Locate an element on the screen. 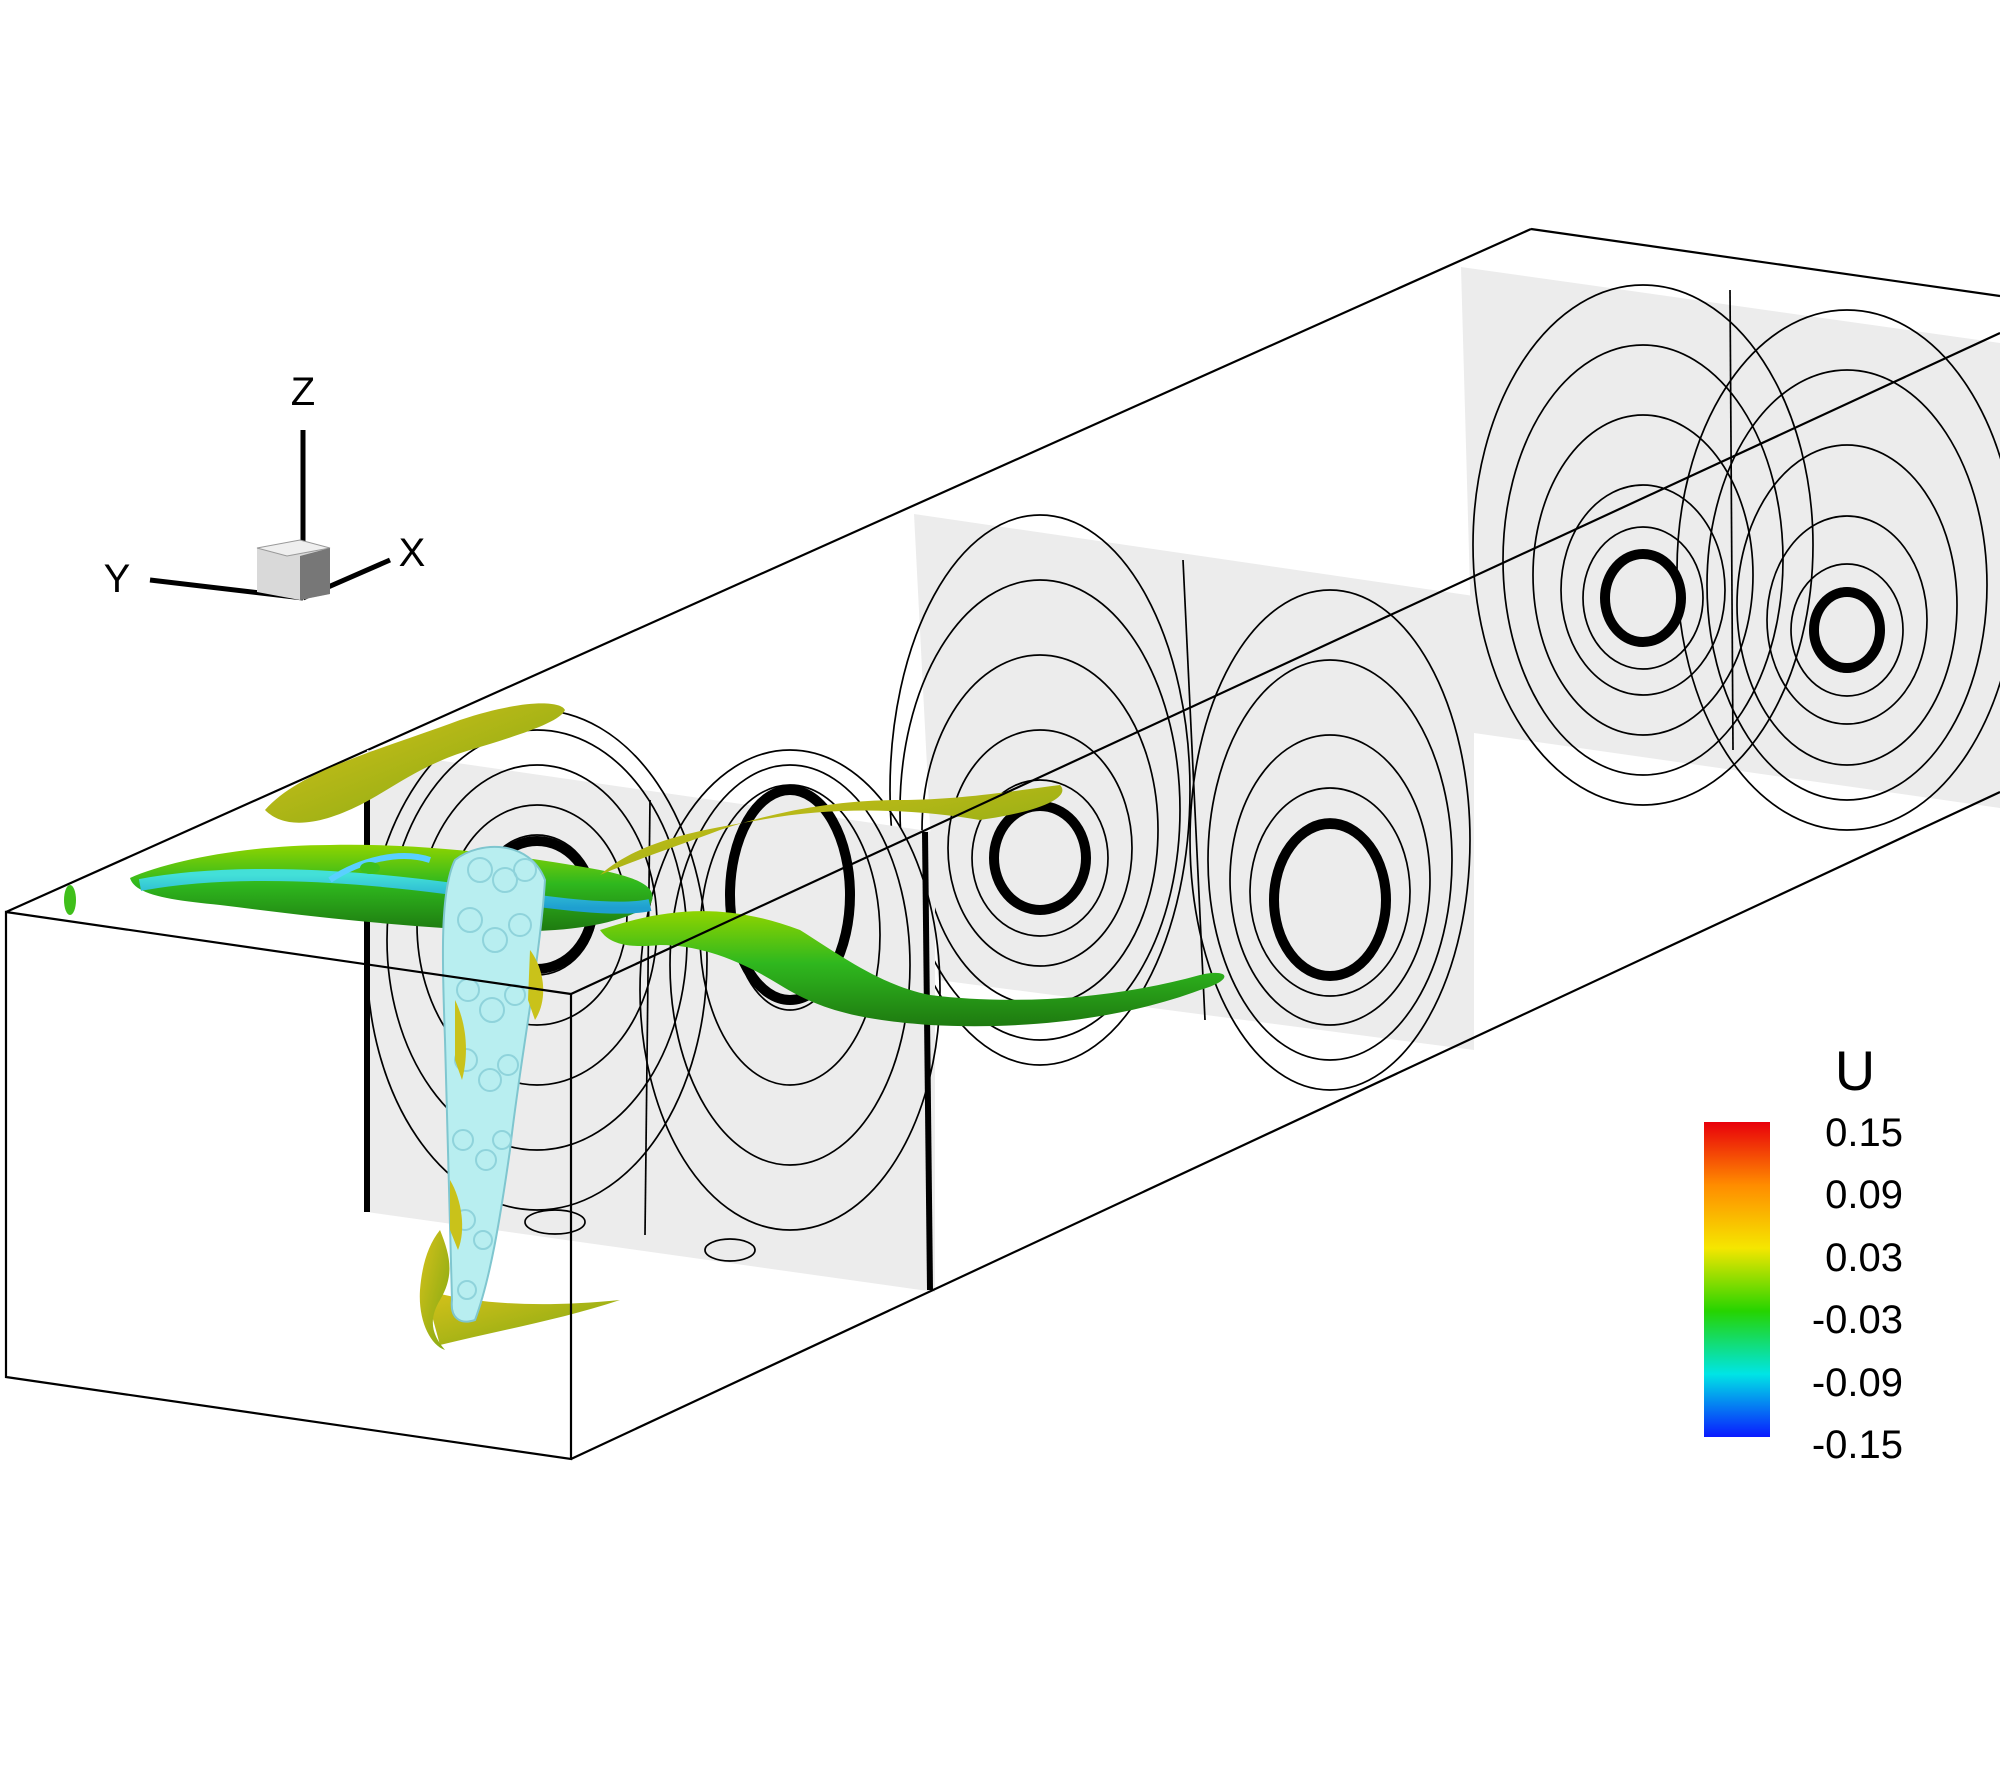 Image resolution: width=2000 pixels, height=1781 pixels. particle-column is located at coordinates (494, 1084).